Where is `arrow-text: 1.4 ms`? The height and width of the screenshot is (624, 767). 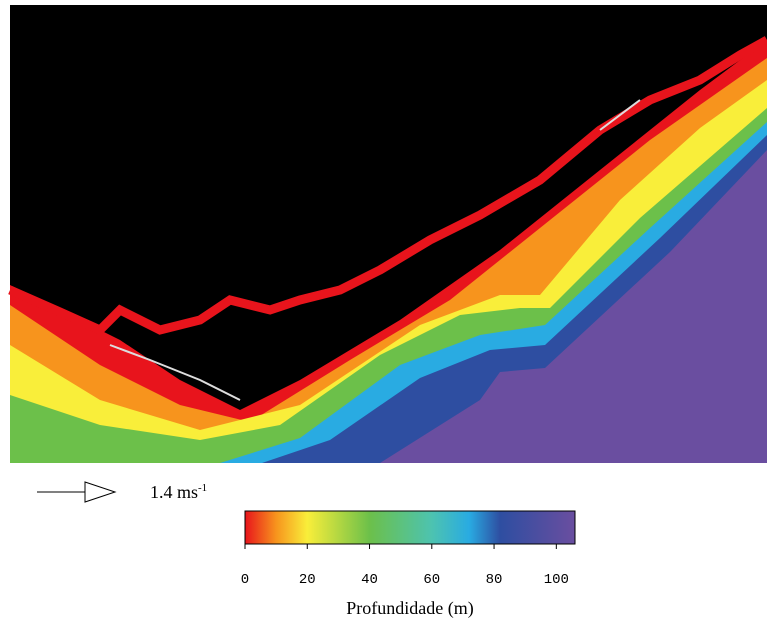
arrow-text: 1.4 ms is located at coordinates (174, 492).